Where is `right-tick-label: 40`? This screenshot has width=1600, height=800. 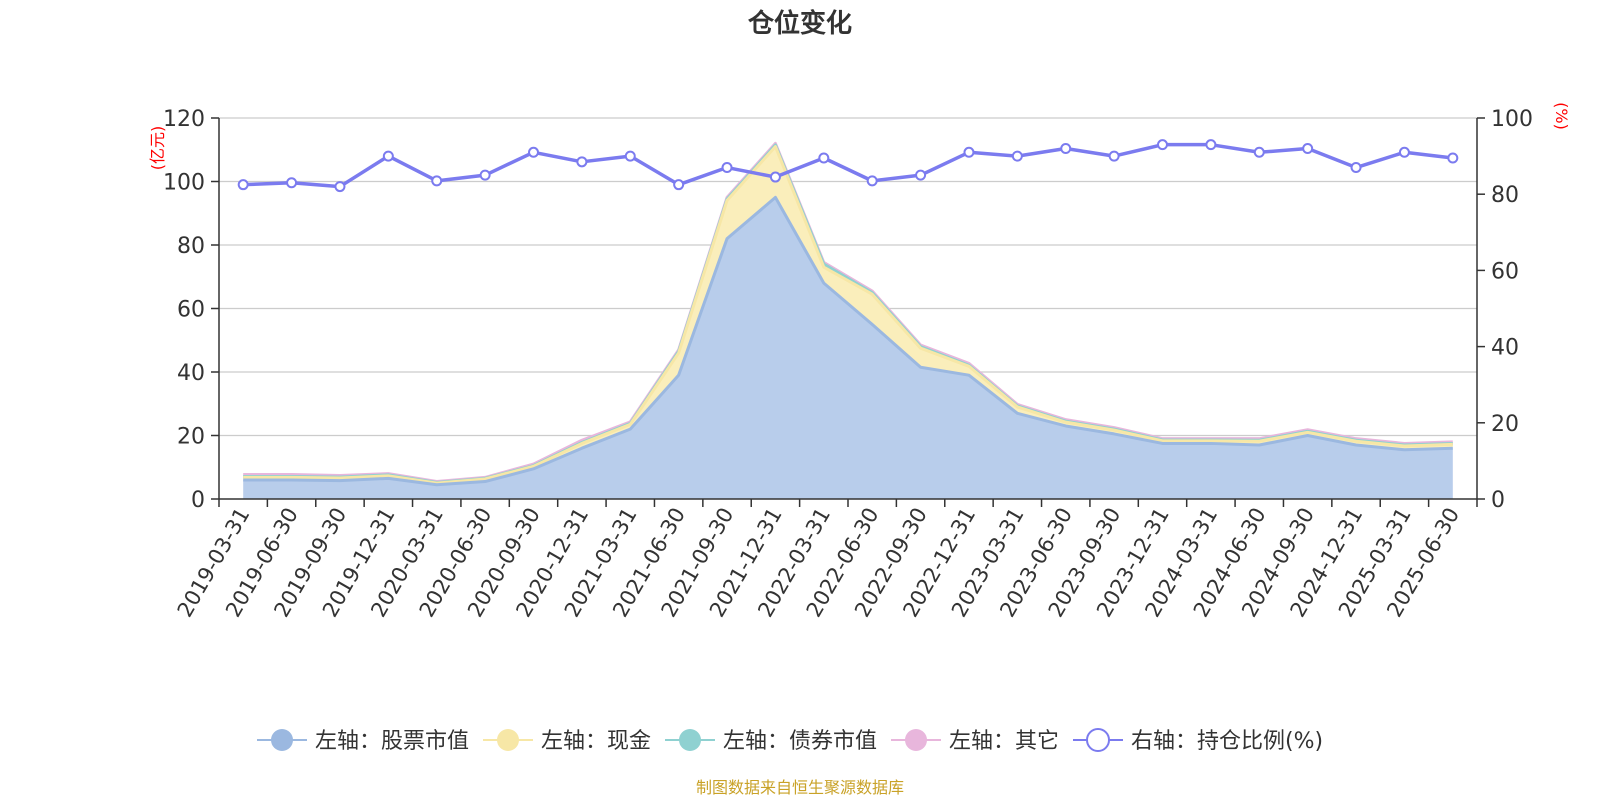
right-tick-label: 40 is located at coordinates (1505, 348).